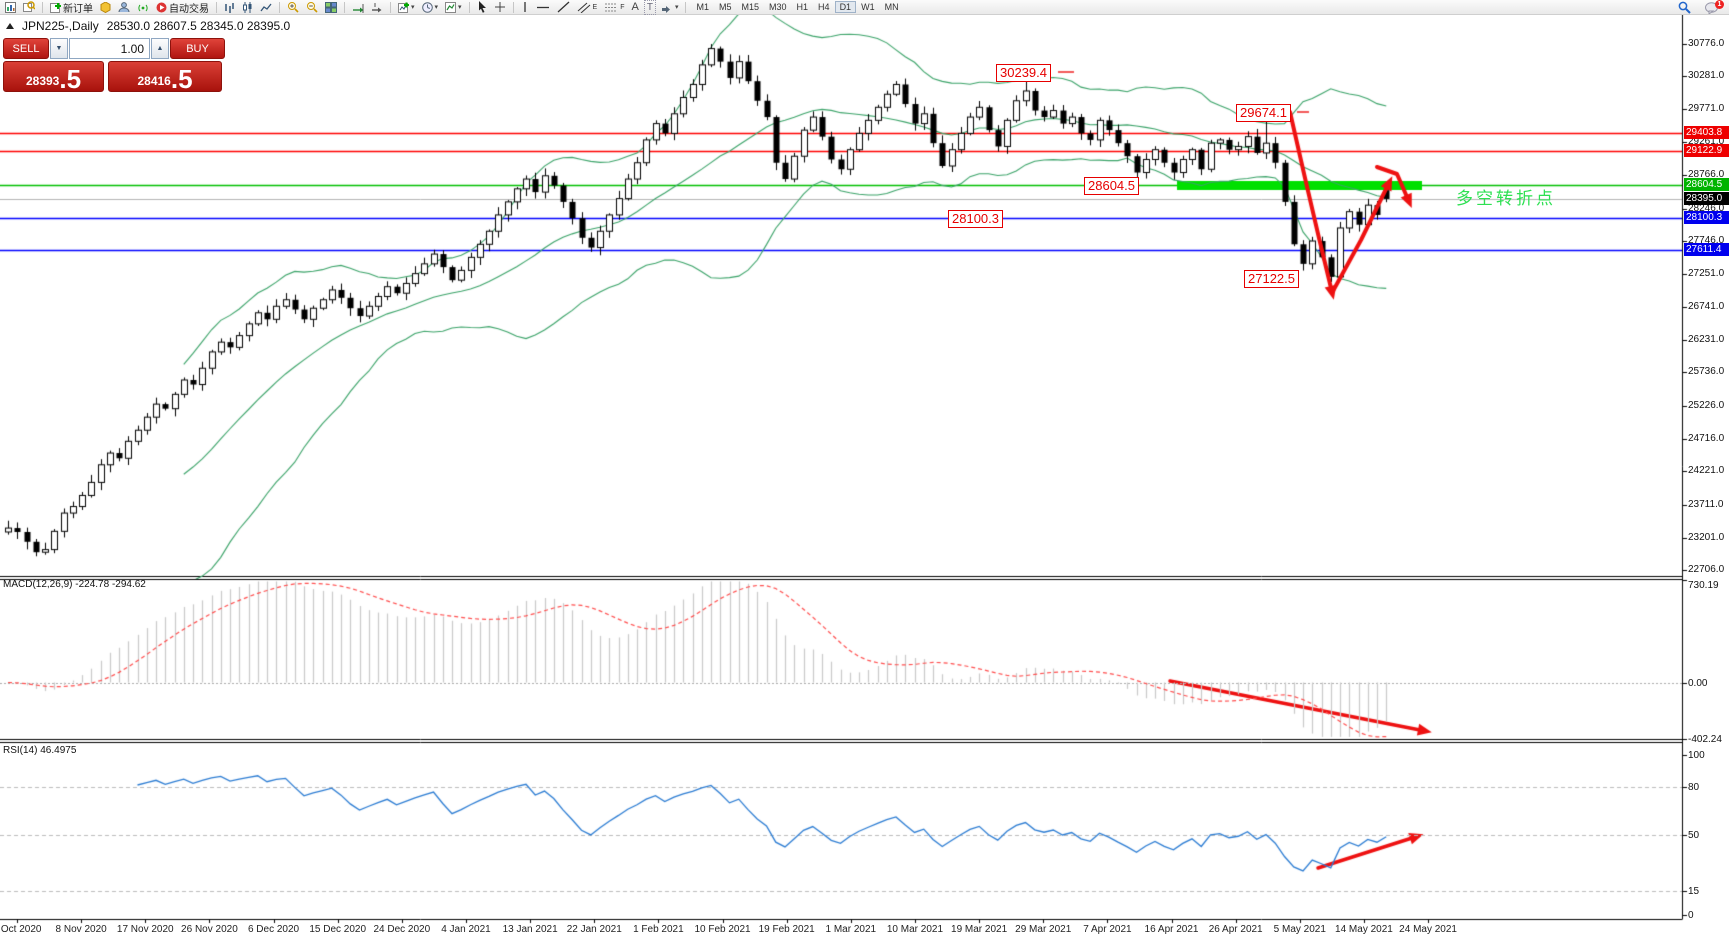  I want to click on trendline-button, so click(563, 7).